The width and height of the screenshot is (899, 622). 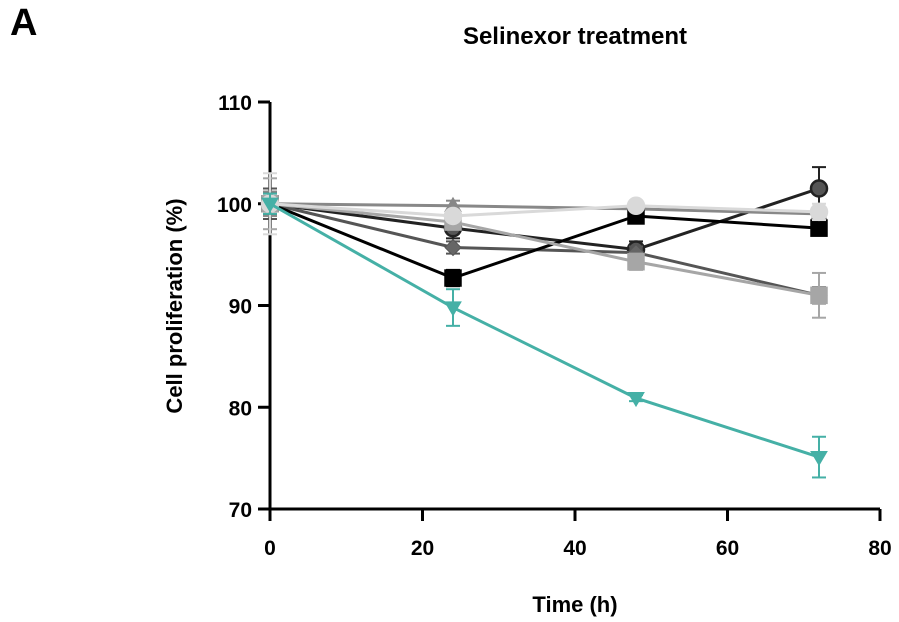 I want to click on x-tick-label: 0, so click(x=270, y=548).